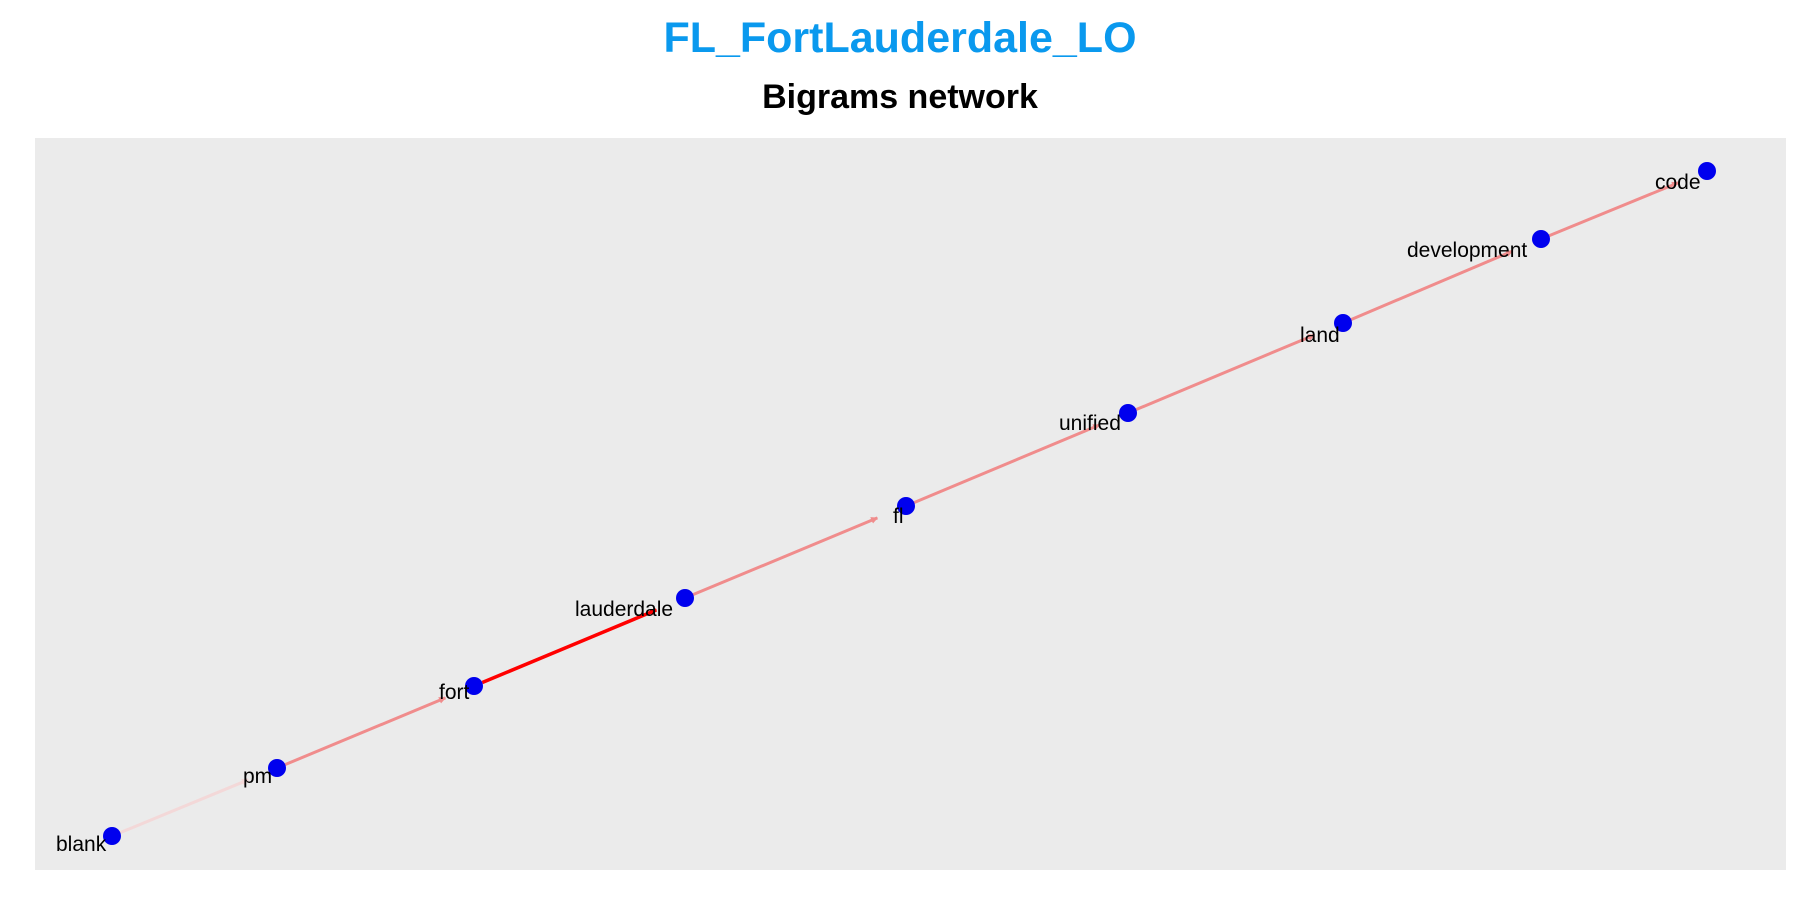 The image size is (1800, 900). Describe the element at coordinates (365, 731) in the screenshot. I see `edge-pm-fort` at that location.